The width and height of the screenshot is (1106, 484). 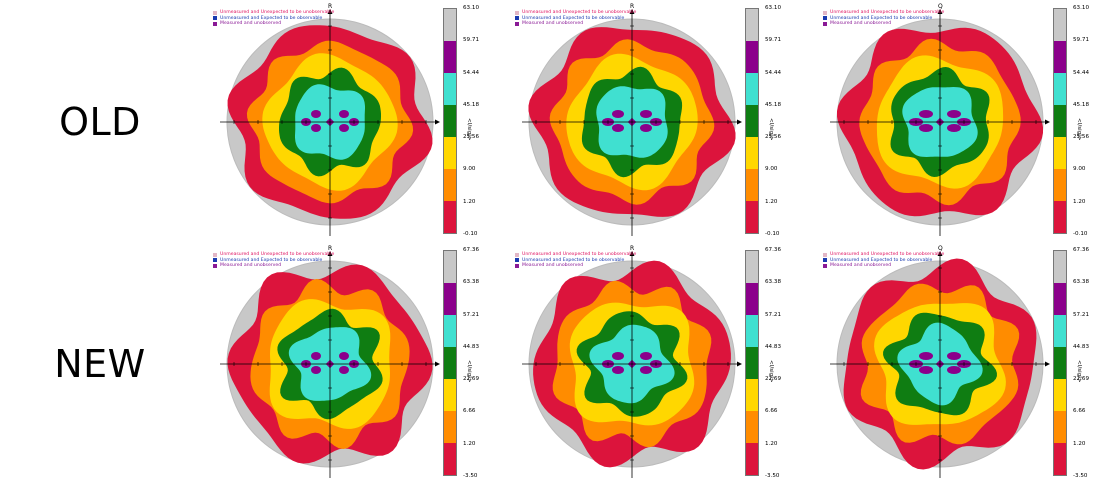 I want to click on vertical-axis-arrow, so click(x=330, y=11).